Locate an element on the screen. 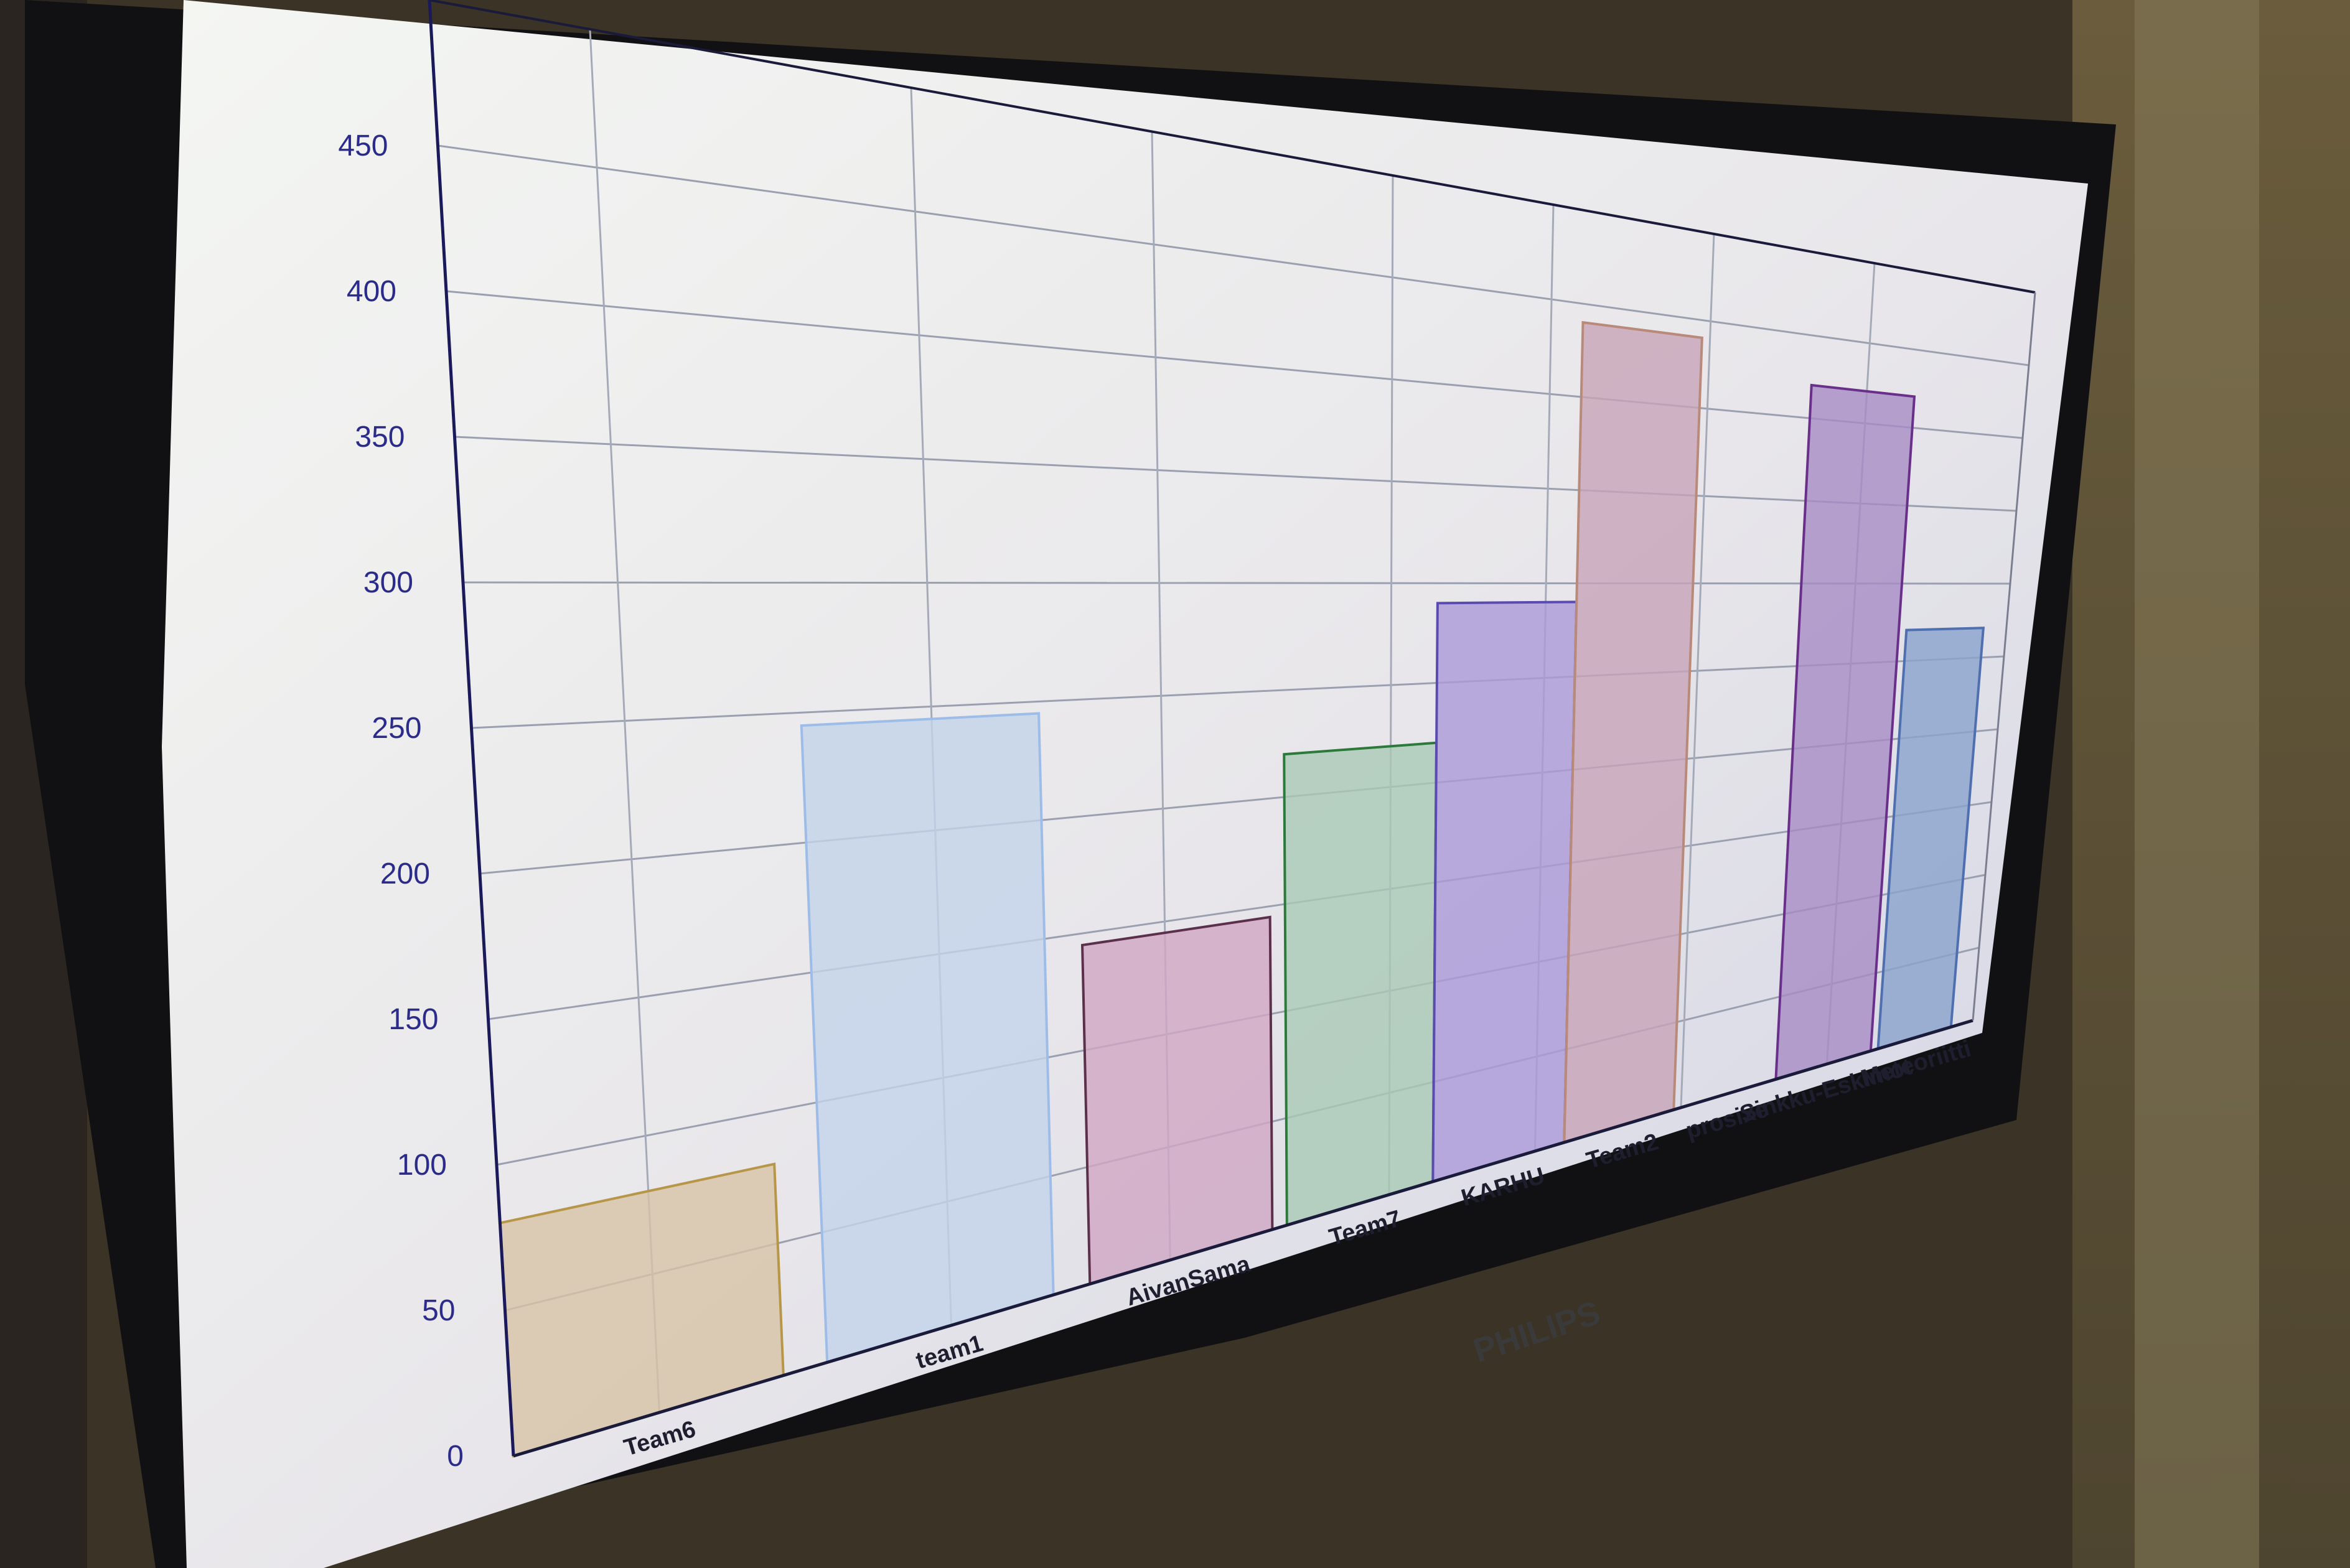  y-tick-label: 100 is located at coordinates (422, 1165).